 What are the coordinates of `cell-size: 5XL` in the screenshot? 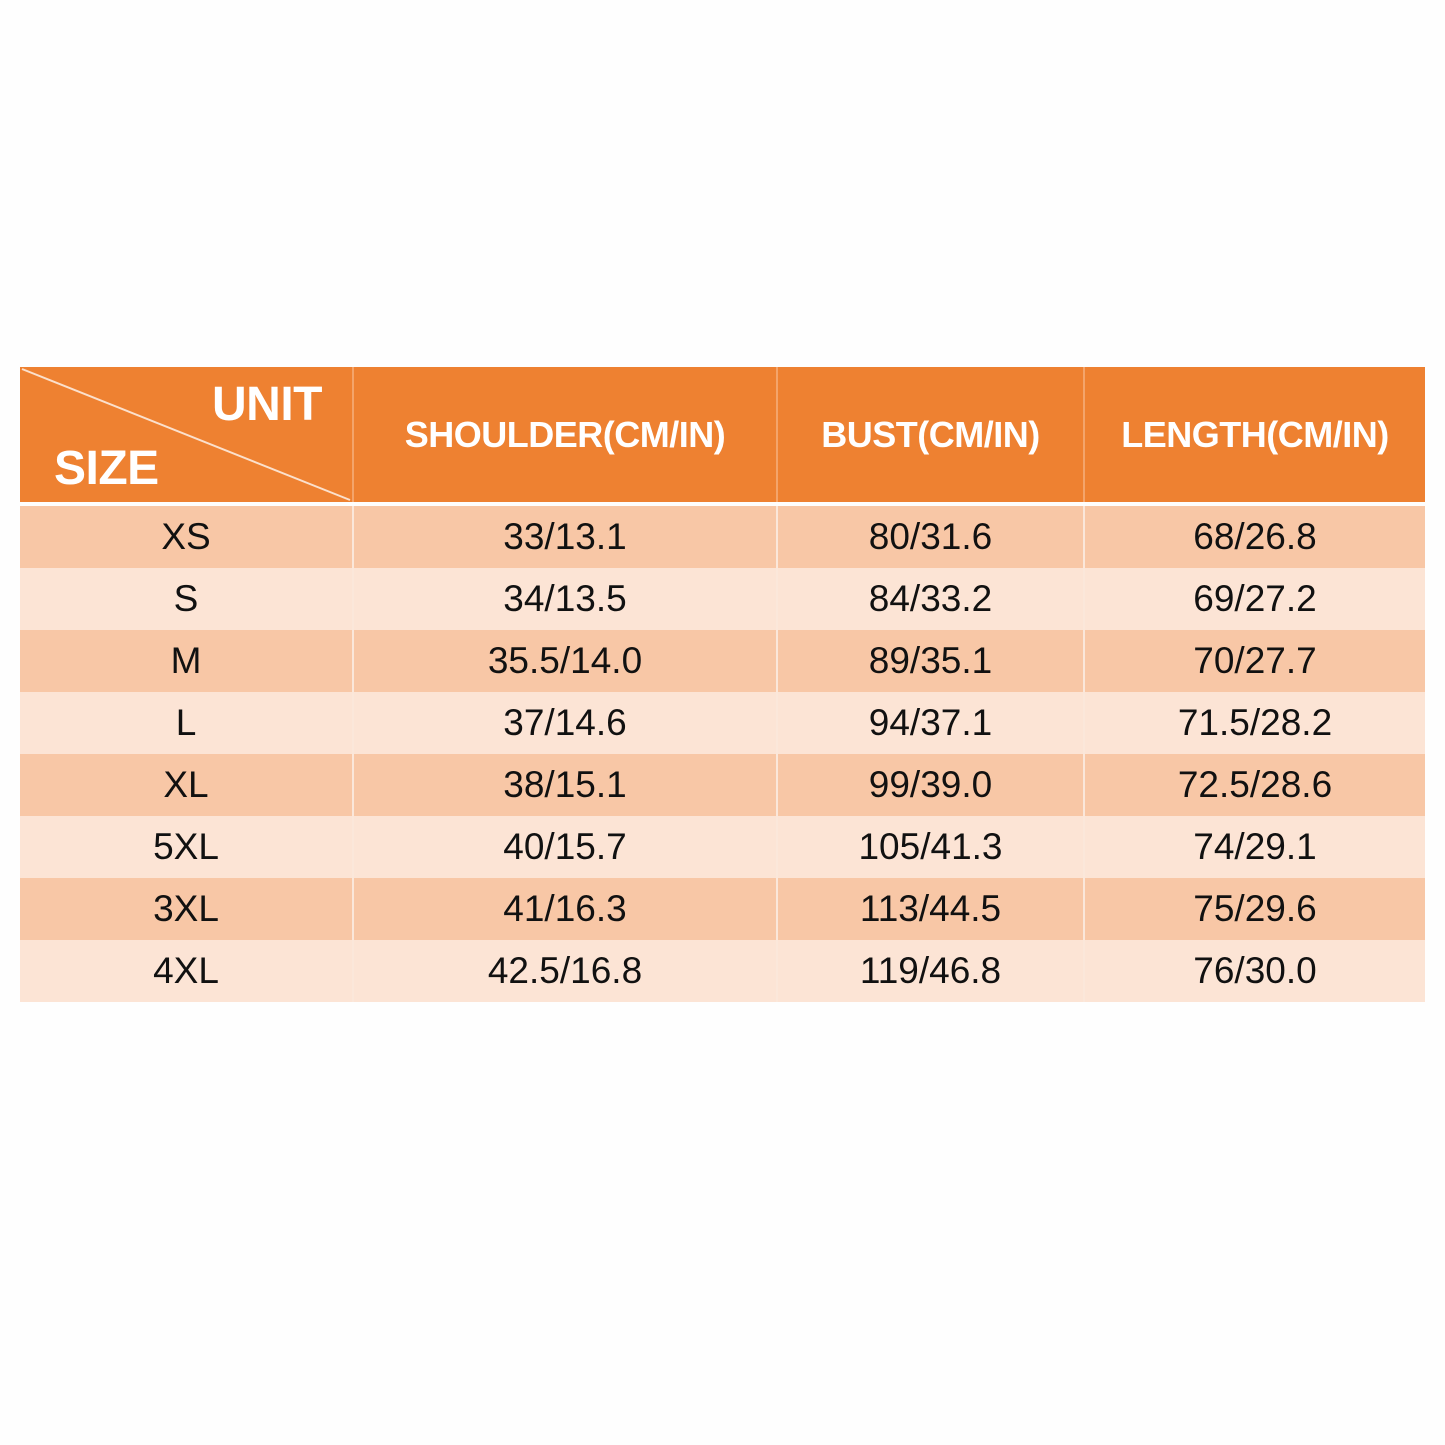 It's located at (186, 846).